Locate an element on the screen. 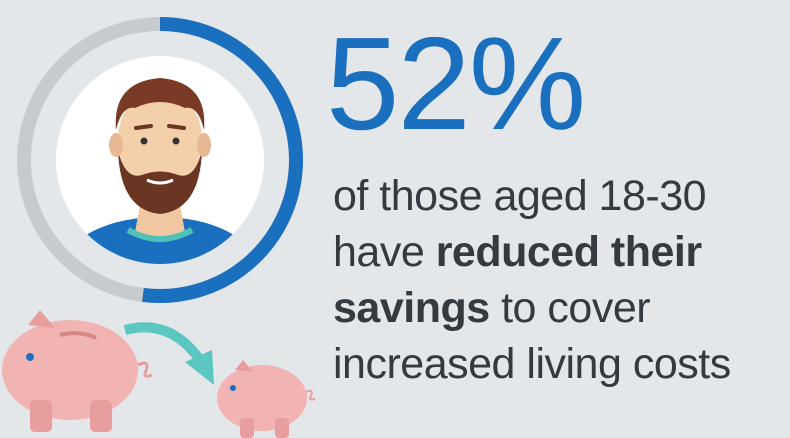 The width and height of the screenshot is (790, 438). arrow is located at coordinates (164, 342).